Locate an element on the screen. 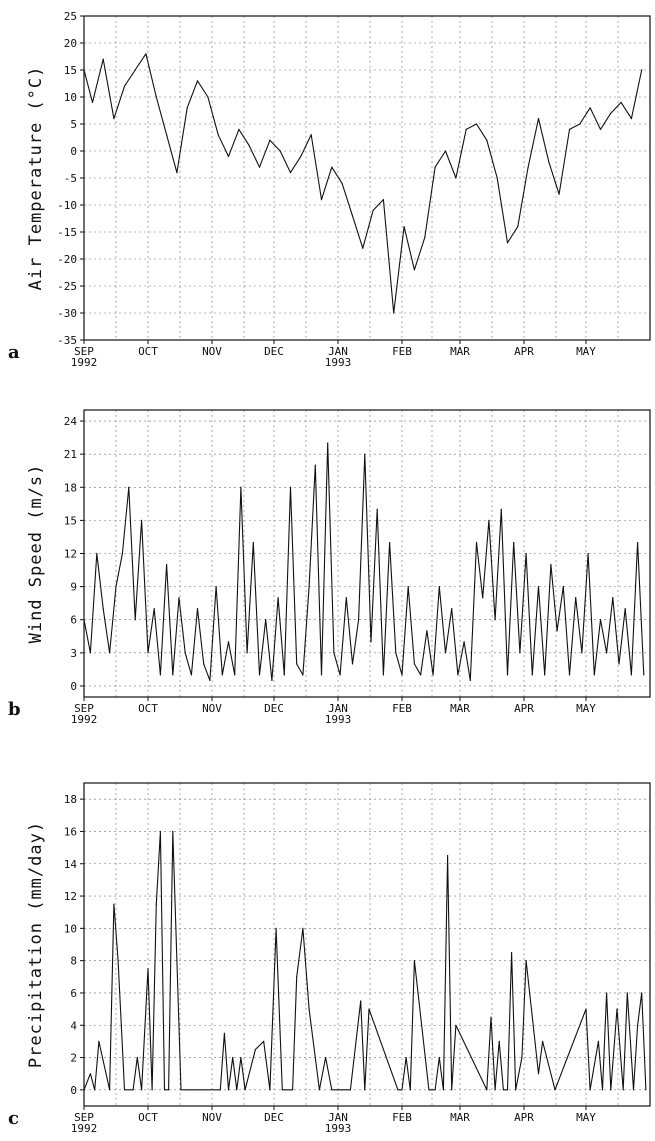 This screenshot has height=1141, width=655. y-tick-label: -15 is located at coordinates (67, 232).